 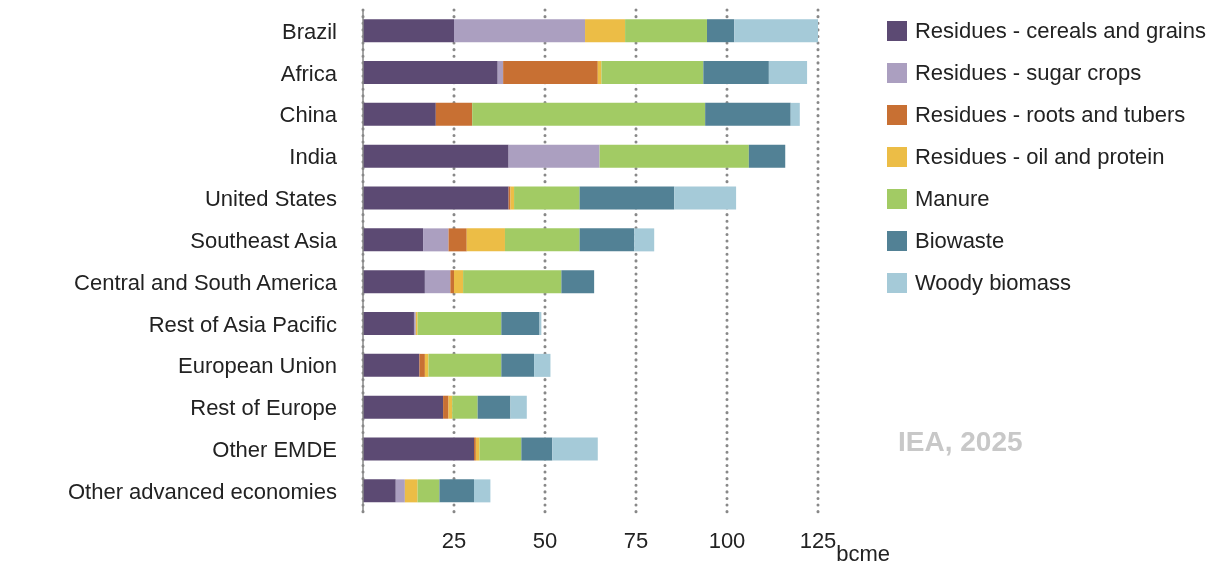 I want to click on y-tick-label: Rest of Europe, so click(x=263, y=408).